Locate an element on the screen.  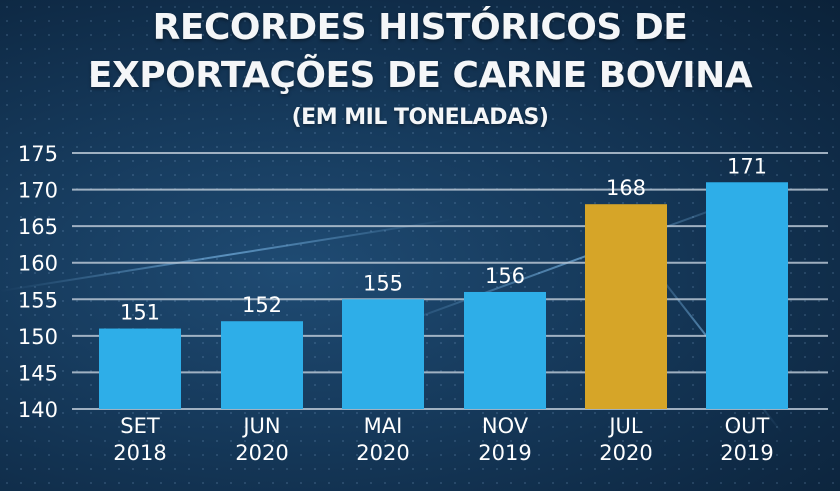
y-tick-label: 150 is located at coordinates (38, 337).